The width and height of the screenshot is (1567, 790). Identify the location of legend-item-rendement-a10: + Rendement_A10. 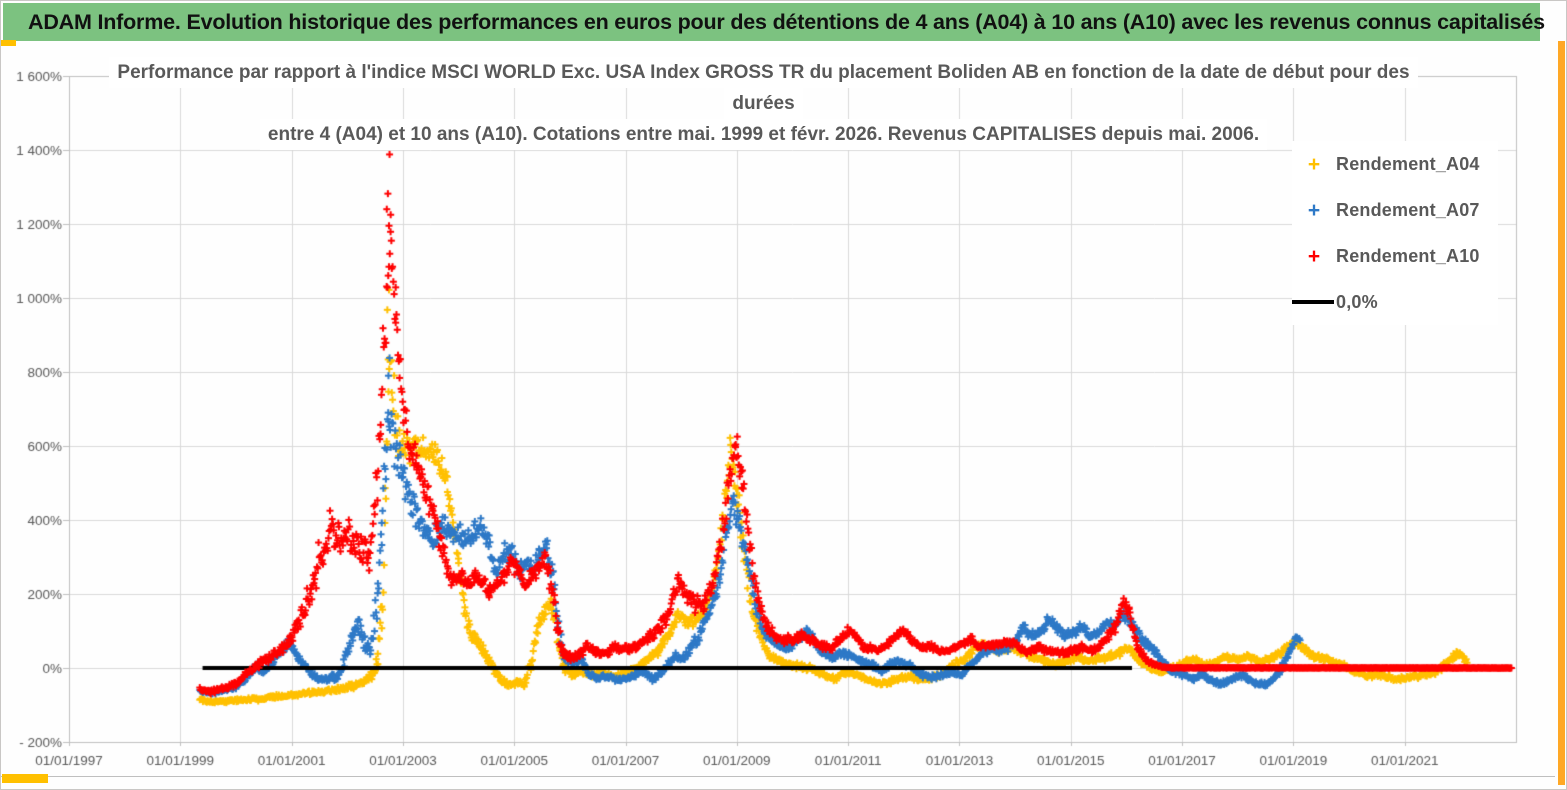
(1395, 256).